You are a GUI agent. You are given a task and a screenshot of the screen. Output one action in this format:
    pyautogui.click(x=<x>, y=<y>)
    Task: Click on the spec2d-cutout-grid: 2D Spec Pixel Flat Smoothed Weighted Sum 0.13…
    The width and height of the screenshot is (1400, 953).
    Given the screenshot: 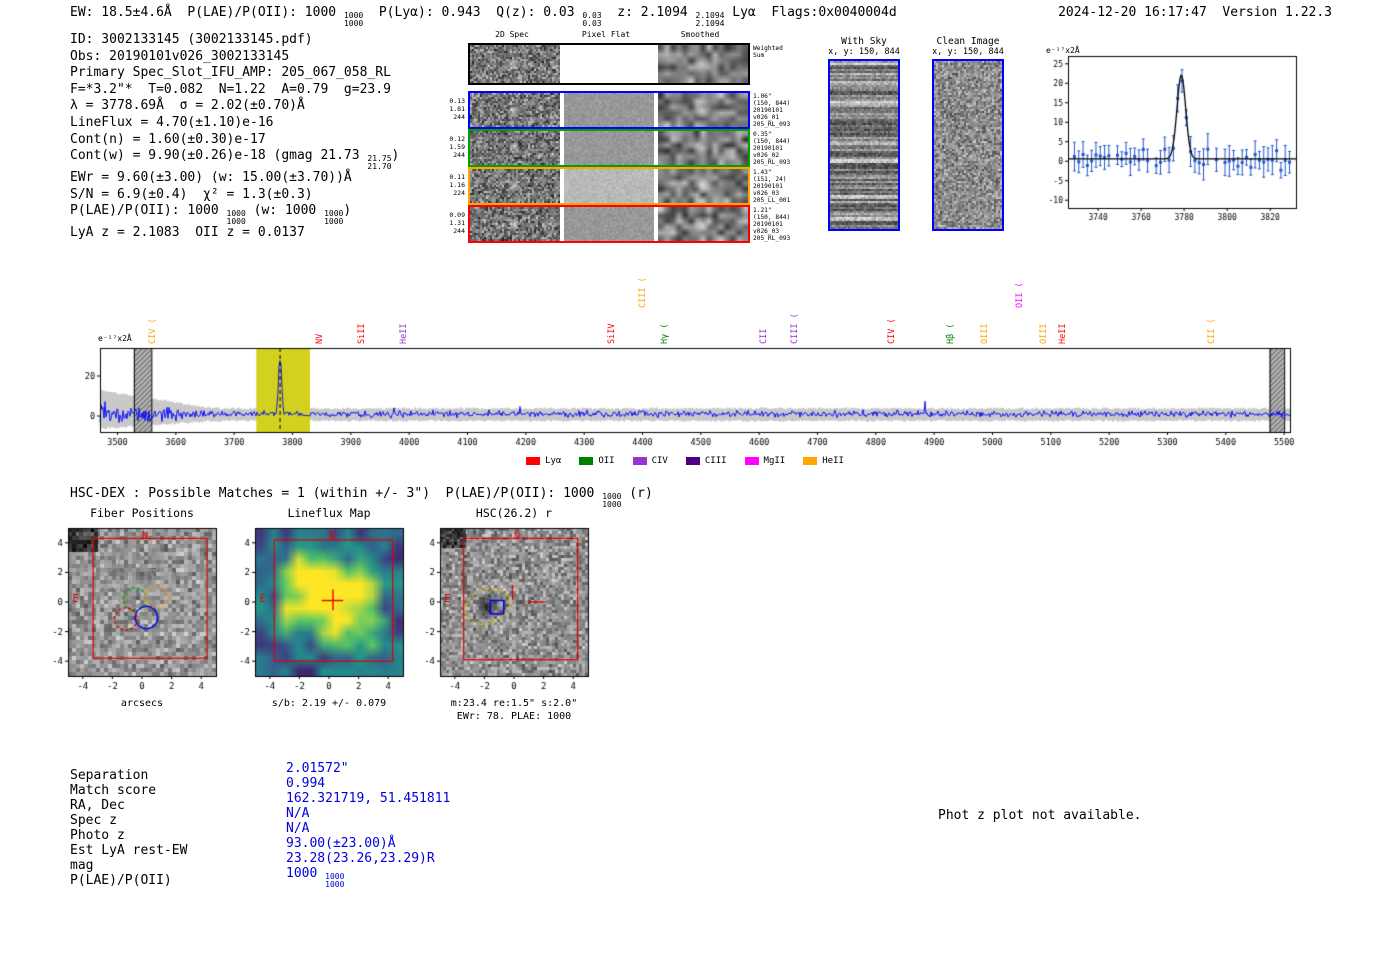 What is the action you would take?
    pyautogui.click(x=618, y=142)
    